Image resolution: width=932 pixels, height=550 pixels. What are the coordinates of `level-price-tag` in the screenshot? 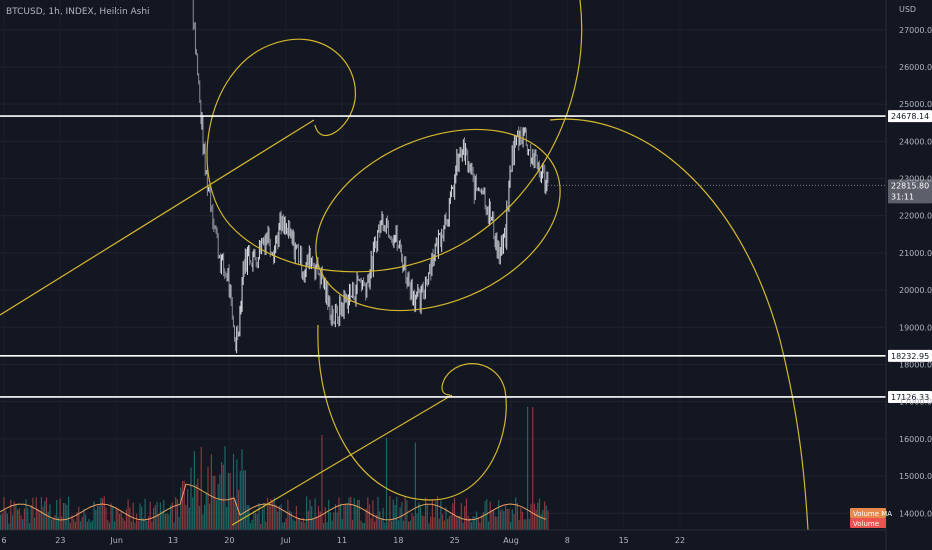 It's located at (910, 396).